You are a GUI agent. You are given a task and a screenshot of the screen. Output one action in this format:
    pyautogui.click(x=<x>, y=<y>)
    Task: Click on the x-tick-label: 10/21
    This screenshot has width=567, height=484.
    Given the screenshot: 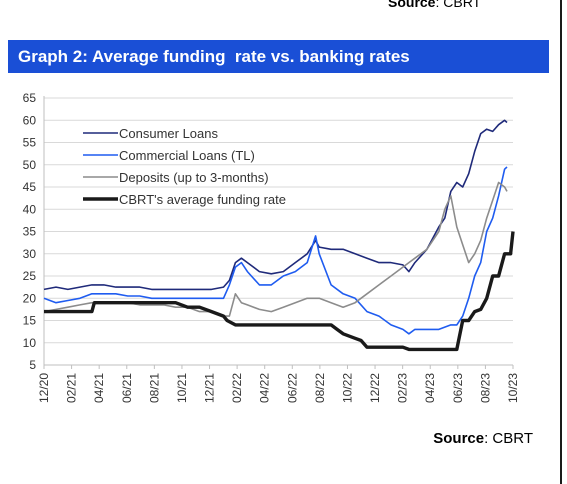 What is the action you would take?
    pyautogui.click(x=182, y=388)
    